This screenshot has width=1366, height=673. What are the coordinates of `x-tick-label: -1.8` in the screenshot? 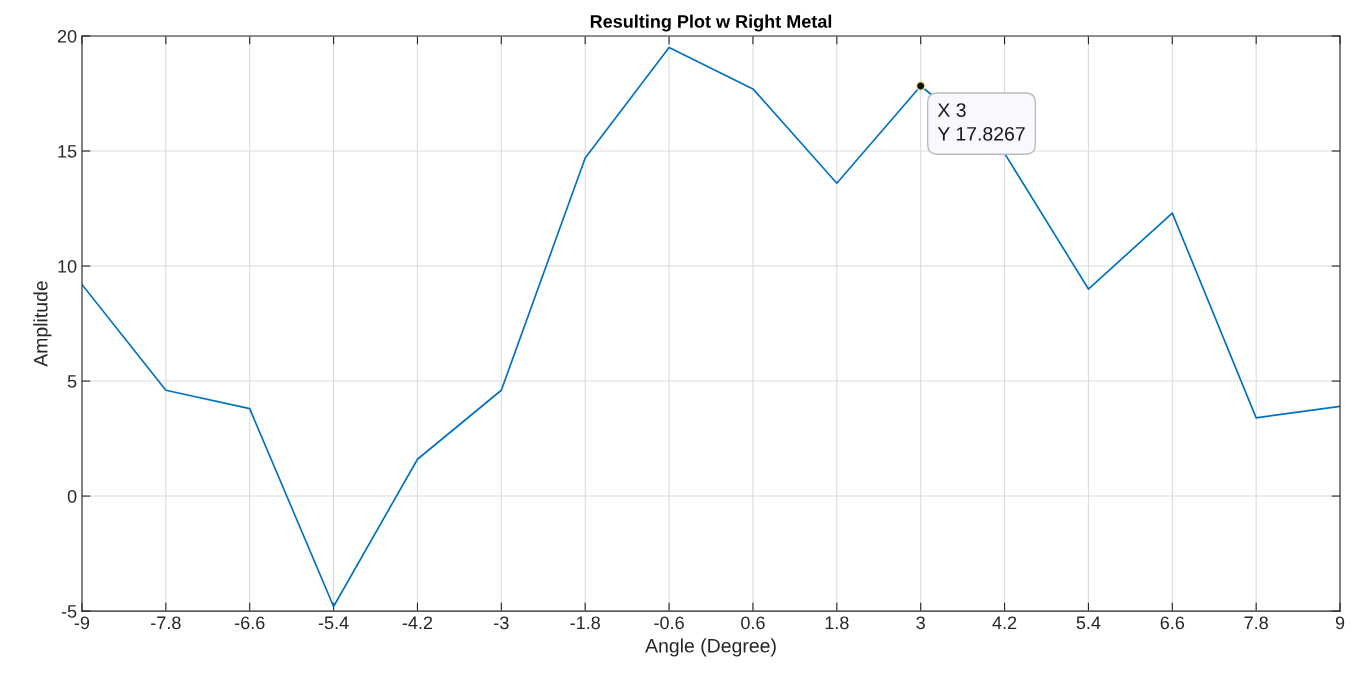 It's located at (585, 623).